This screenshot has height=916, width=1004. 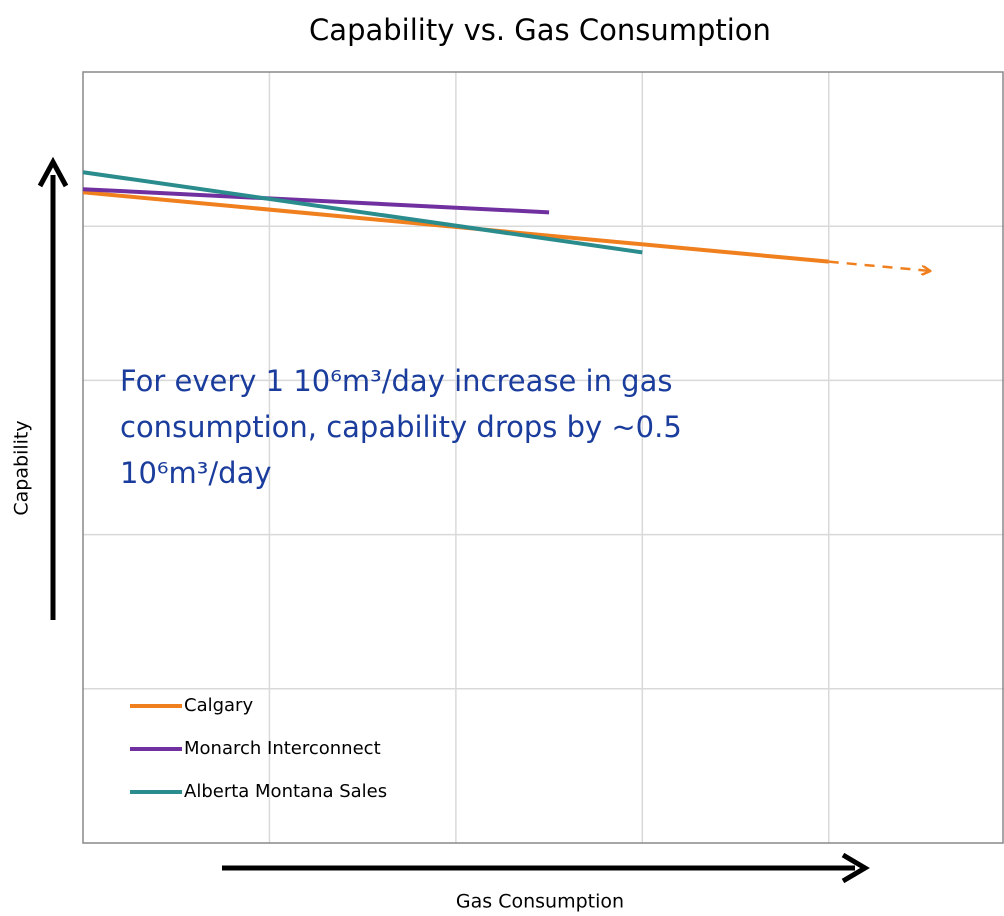 What do you see at coordinates (879, 265) in the screenshot?
I see `projection-line` at bounding box center [879, 265].